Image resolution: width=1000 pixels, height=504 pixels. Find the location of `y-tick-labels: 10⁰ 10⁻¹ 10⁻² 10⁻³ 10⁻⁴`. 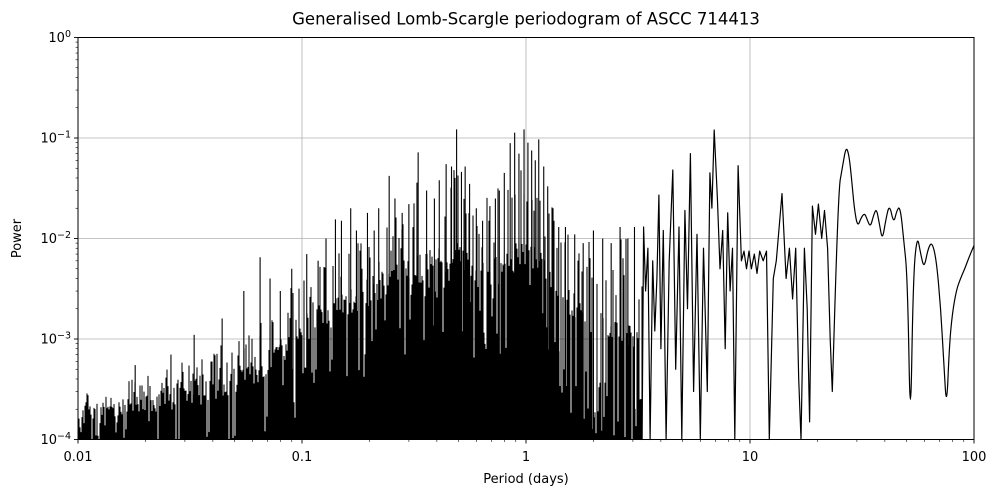

y-tick-labels: 10⁰ 10⁻¹ 10⁻² 10⁻³ 10⁻⁴ is located at coordinates (55, 238).